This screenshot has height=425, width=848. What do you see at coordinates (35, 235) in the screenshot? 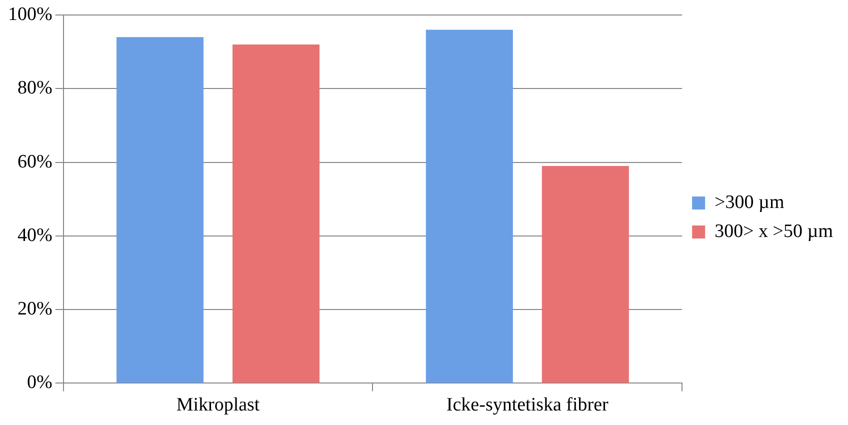
I see `y-tick-label: 40%` at bounding box center [35, 235].